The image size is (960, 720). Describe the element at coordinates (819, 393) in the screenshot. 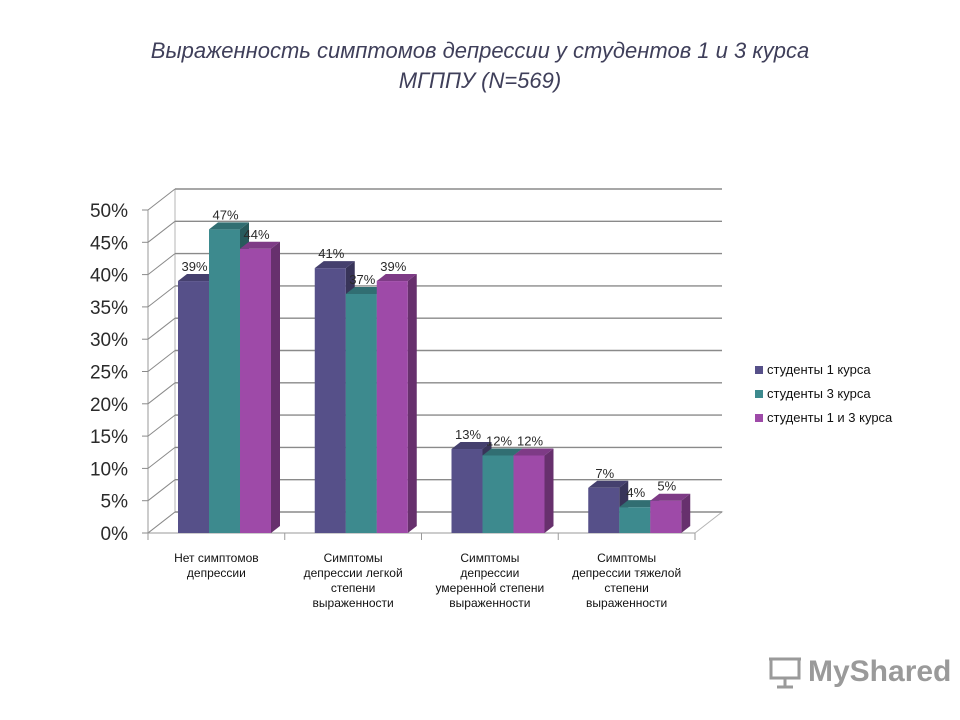

I see `legend-entry: студенты 3 курса` at that location.